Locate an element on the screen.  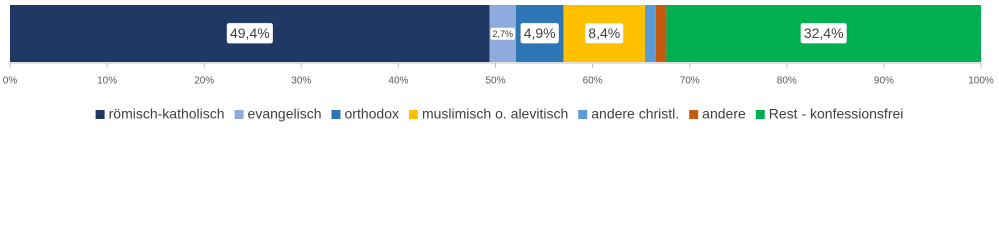
legend-label: andere is located at coordinates (724, 114).